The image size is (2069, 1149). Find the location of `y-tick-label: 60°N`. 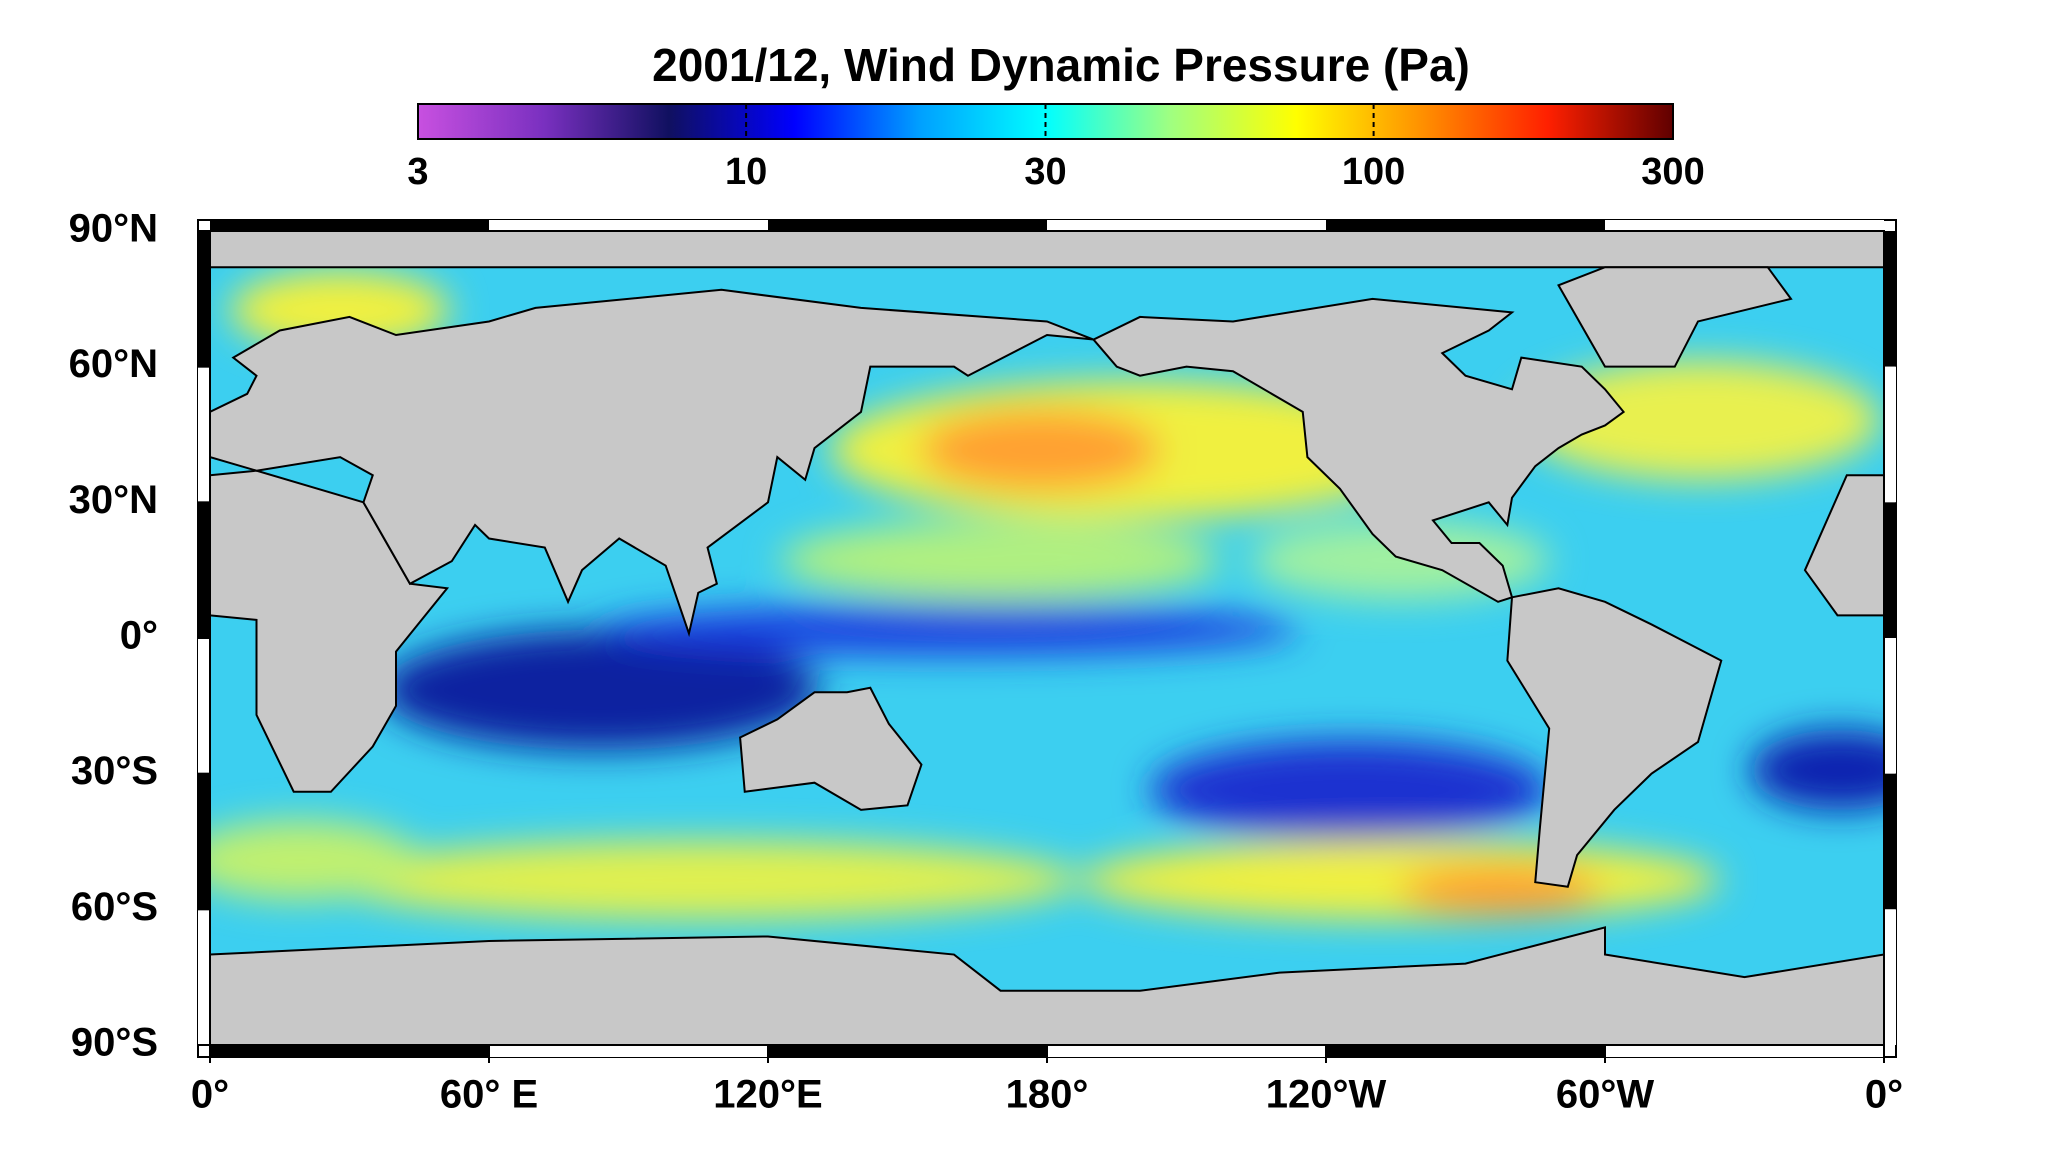

y-tick-label: 60°N is located at coordinates (113, 364).